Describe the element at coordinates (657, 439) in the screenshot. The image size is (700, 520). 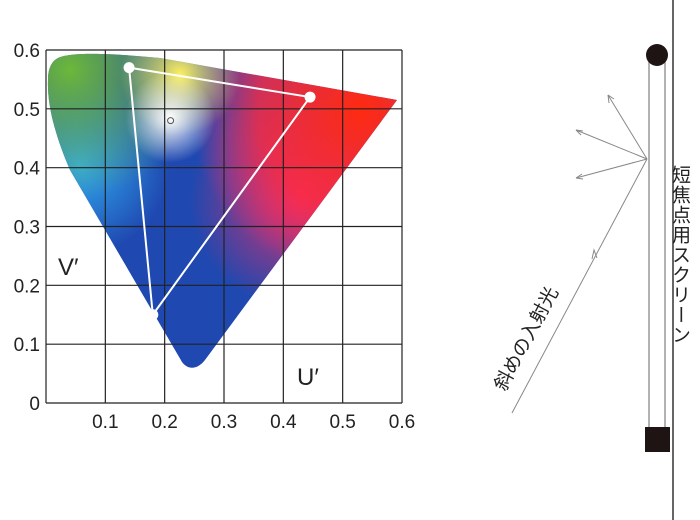
I see `screen-bottom-weight` at that location.